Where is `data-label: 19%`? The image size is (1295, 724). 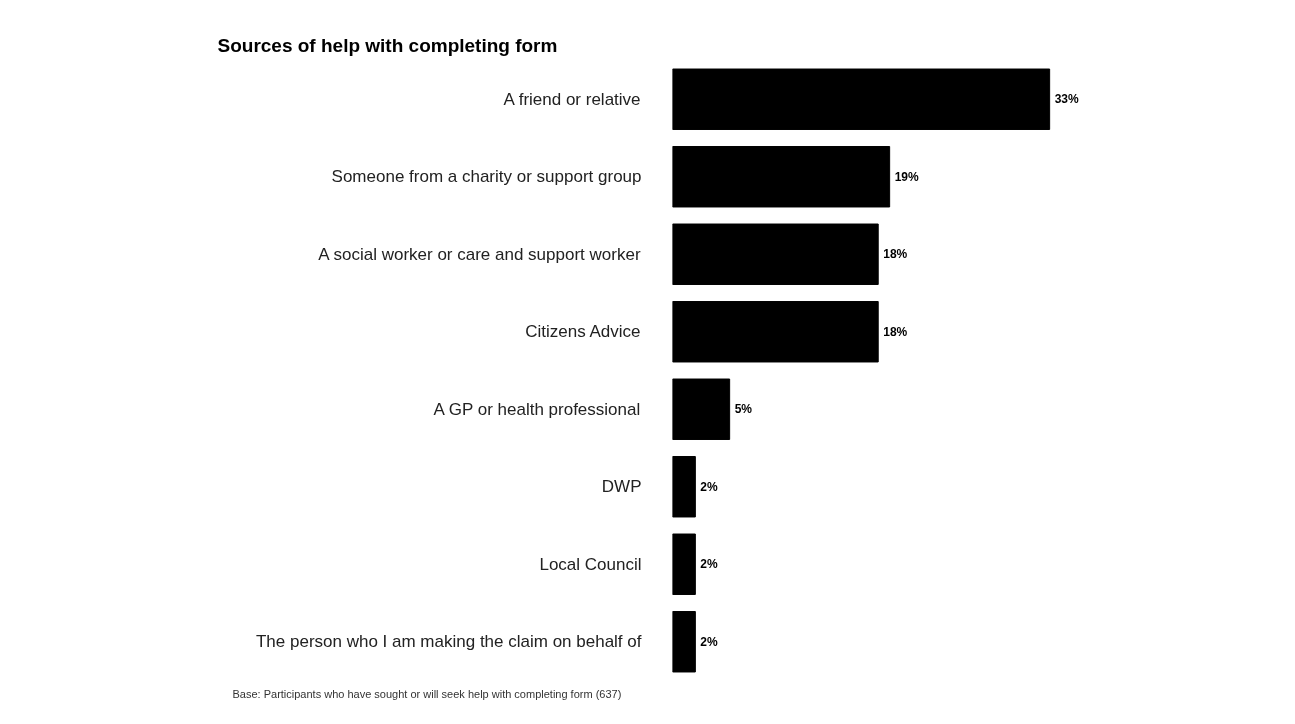
data-label: 19% is located at coordinates (906, 176).